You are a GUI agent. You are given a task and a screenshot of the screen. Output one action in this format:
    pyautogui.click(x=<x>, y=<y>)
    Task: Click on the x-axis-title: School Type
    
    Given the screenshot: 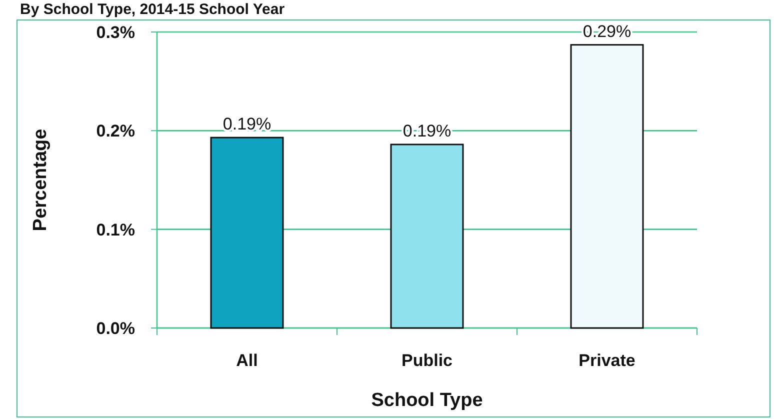 What is the action you would take?
    pyautogui.click(x=427, y=400)
    